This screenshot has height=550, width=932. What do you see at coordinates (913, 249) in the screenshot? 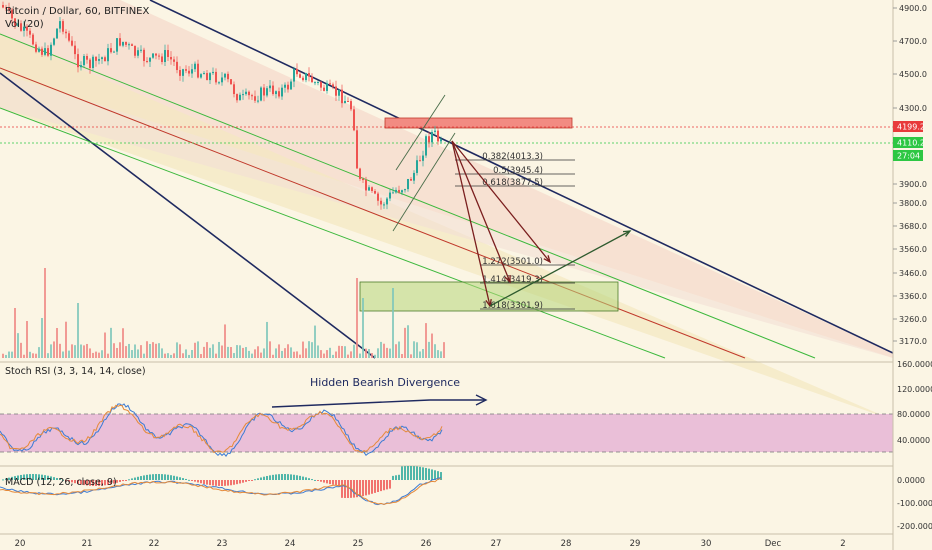
I see `price-tick-label: 3560.0` at bounding box center [913, 249].